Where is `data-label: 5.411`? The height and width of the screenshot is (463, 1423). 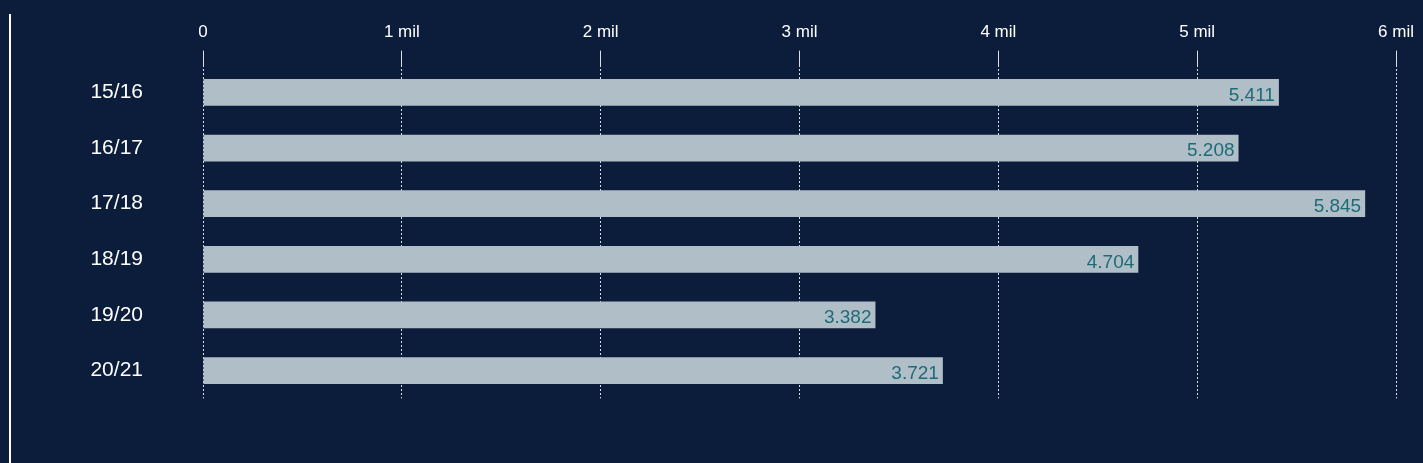 data-label: 5.411 is located at coordinates (1251, 94).